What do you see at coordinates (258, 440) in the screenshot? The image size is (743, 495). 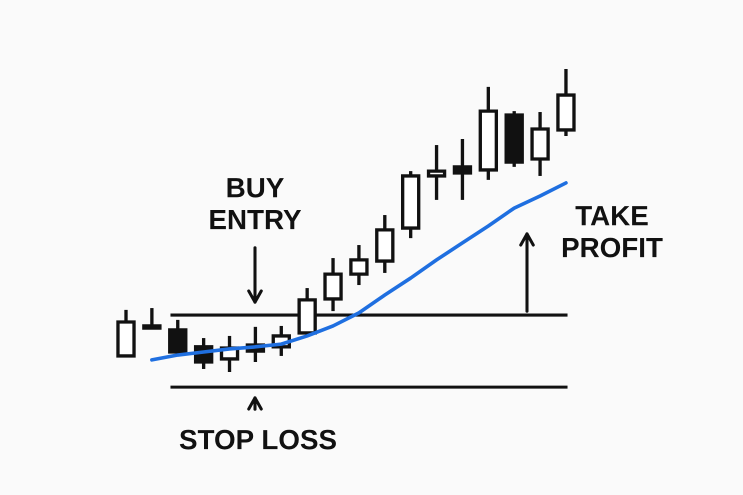 I see `text: STOP LOSS` at bounding box center [258, 440].